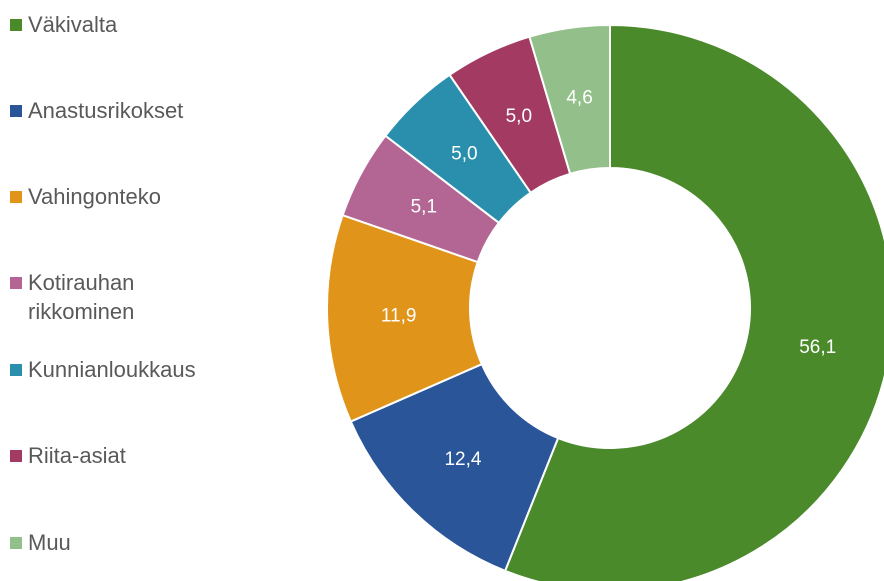 This screenshot has height=581, width=884. I want to click on legend-item: Kotirauhan rikkominen, so click(125, 297).